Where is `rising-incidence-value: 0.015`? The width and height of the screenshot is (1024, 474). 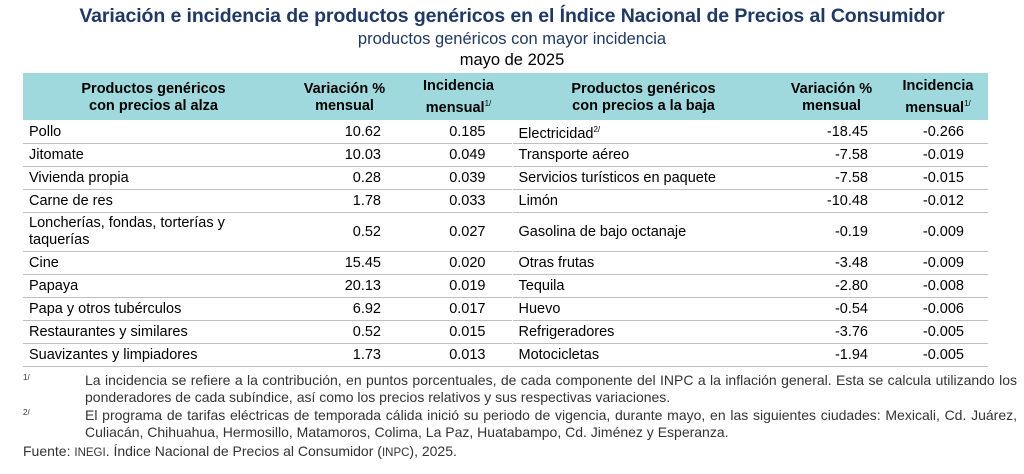 rising-incidence-value: 0.015 is located at coordinates (458, 332).